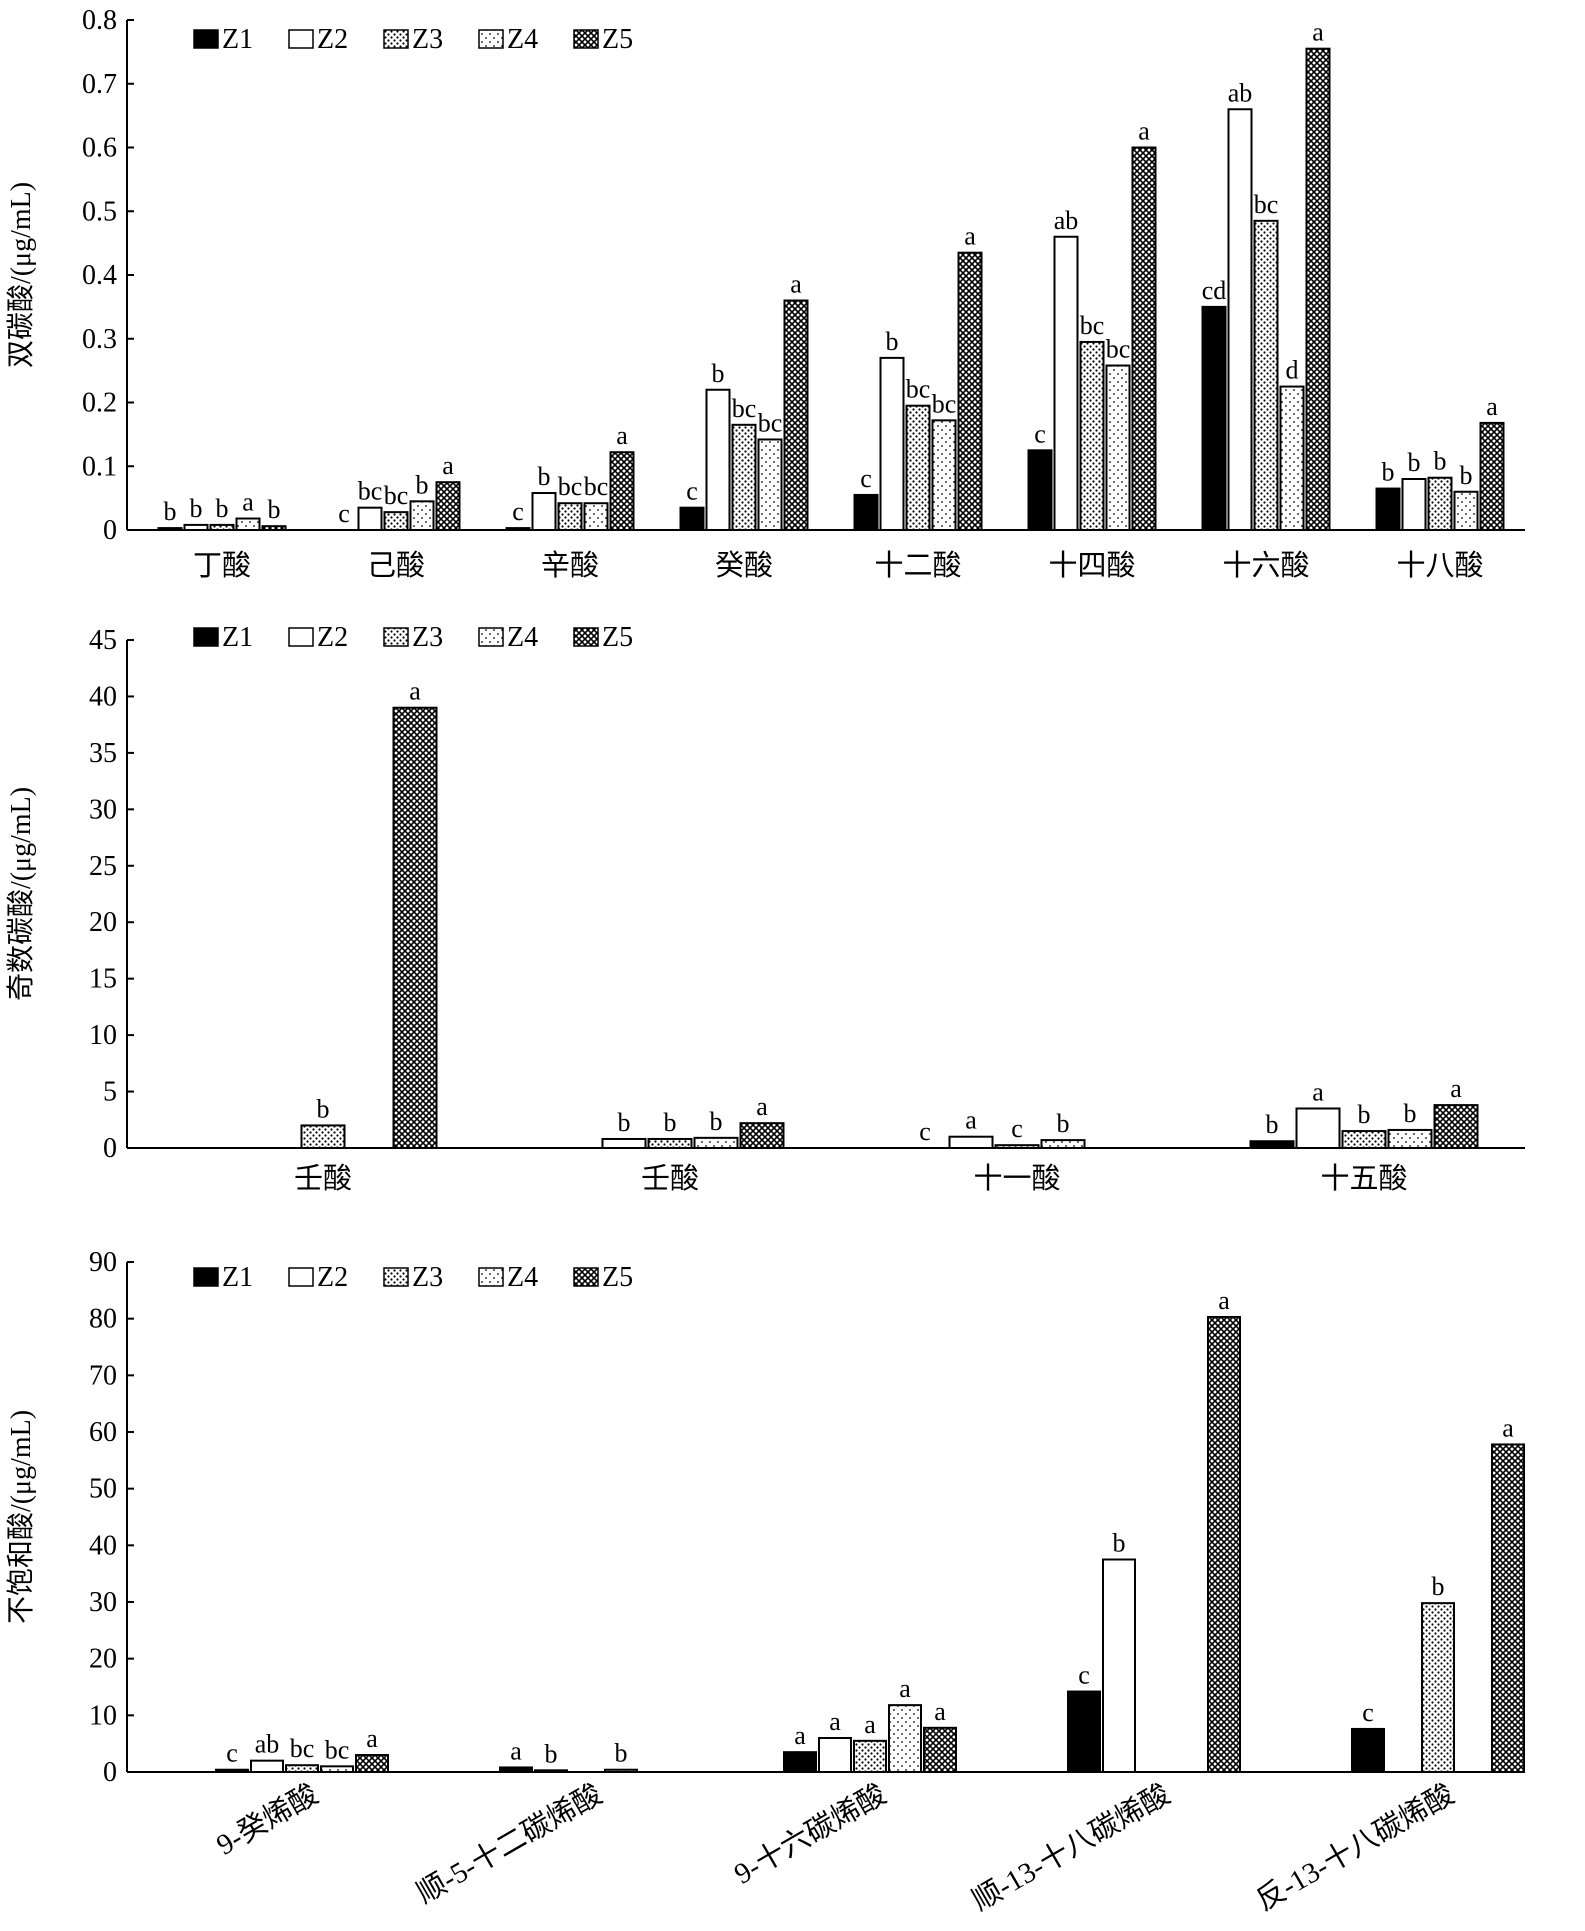 The width and height of the screenshot is (1585, 1931). I want to click on bar-z4-cat6, so click(1292, 458).